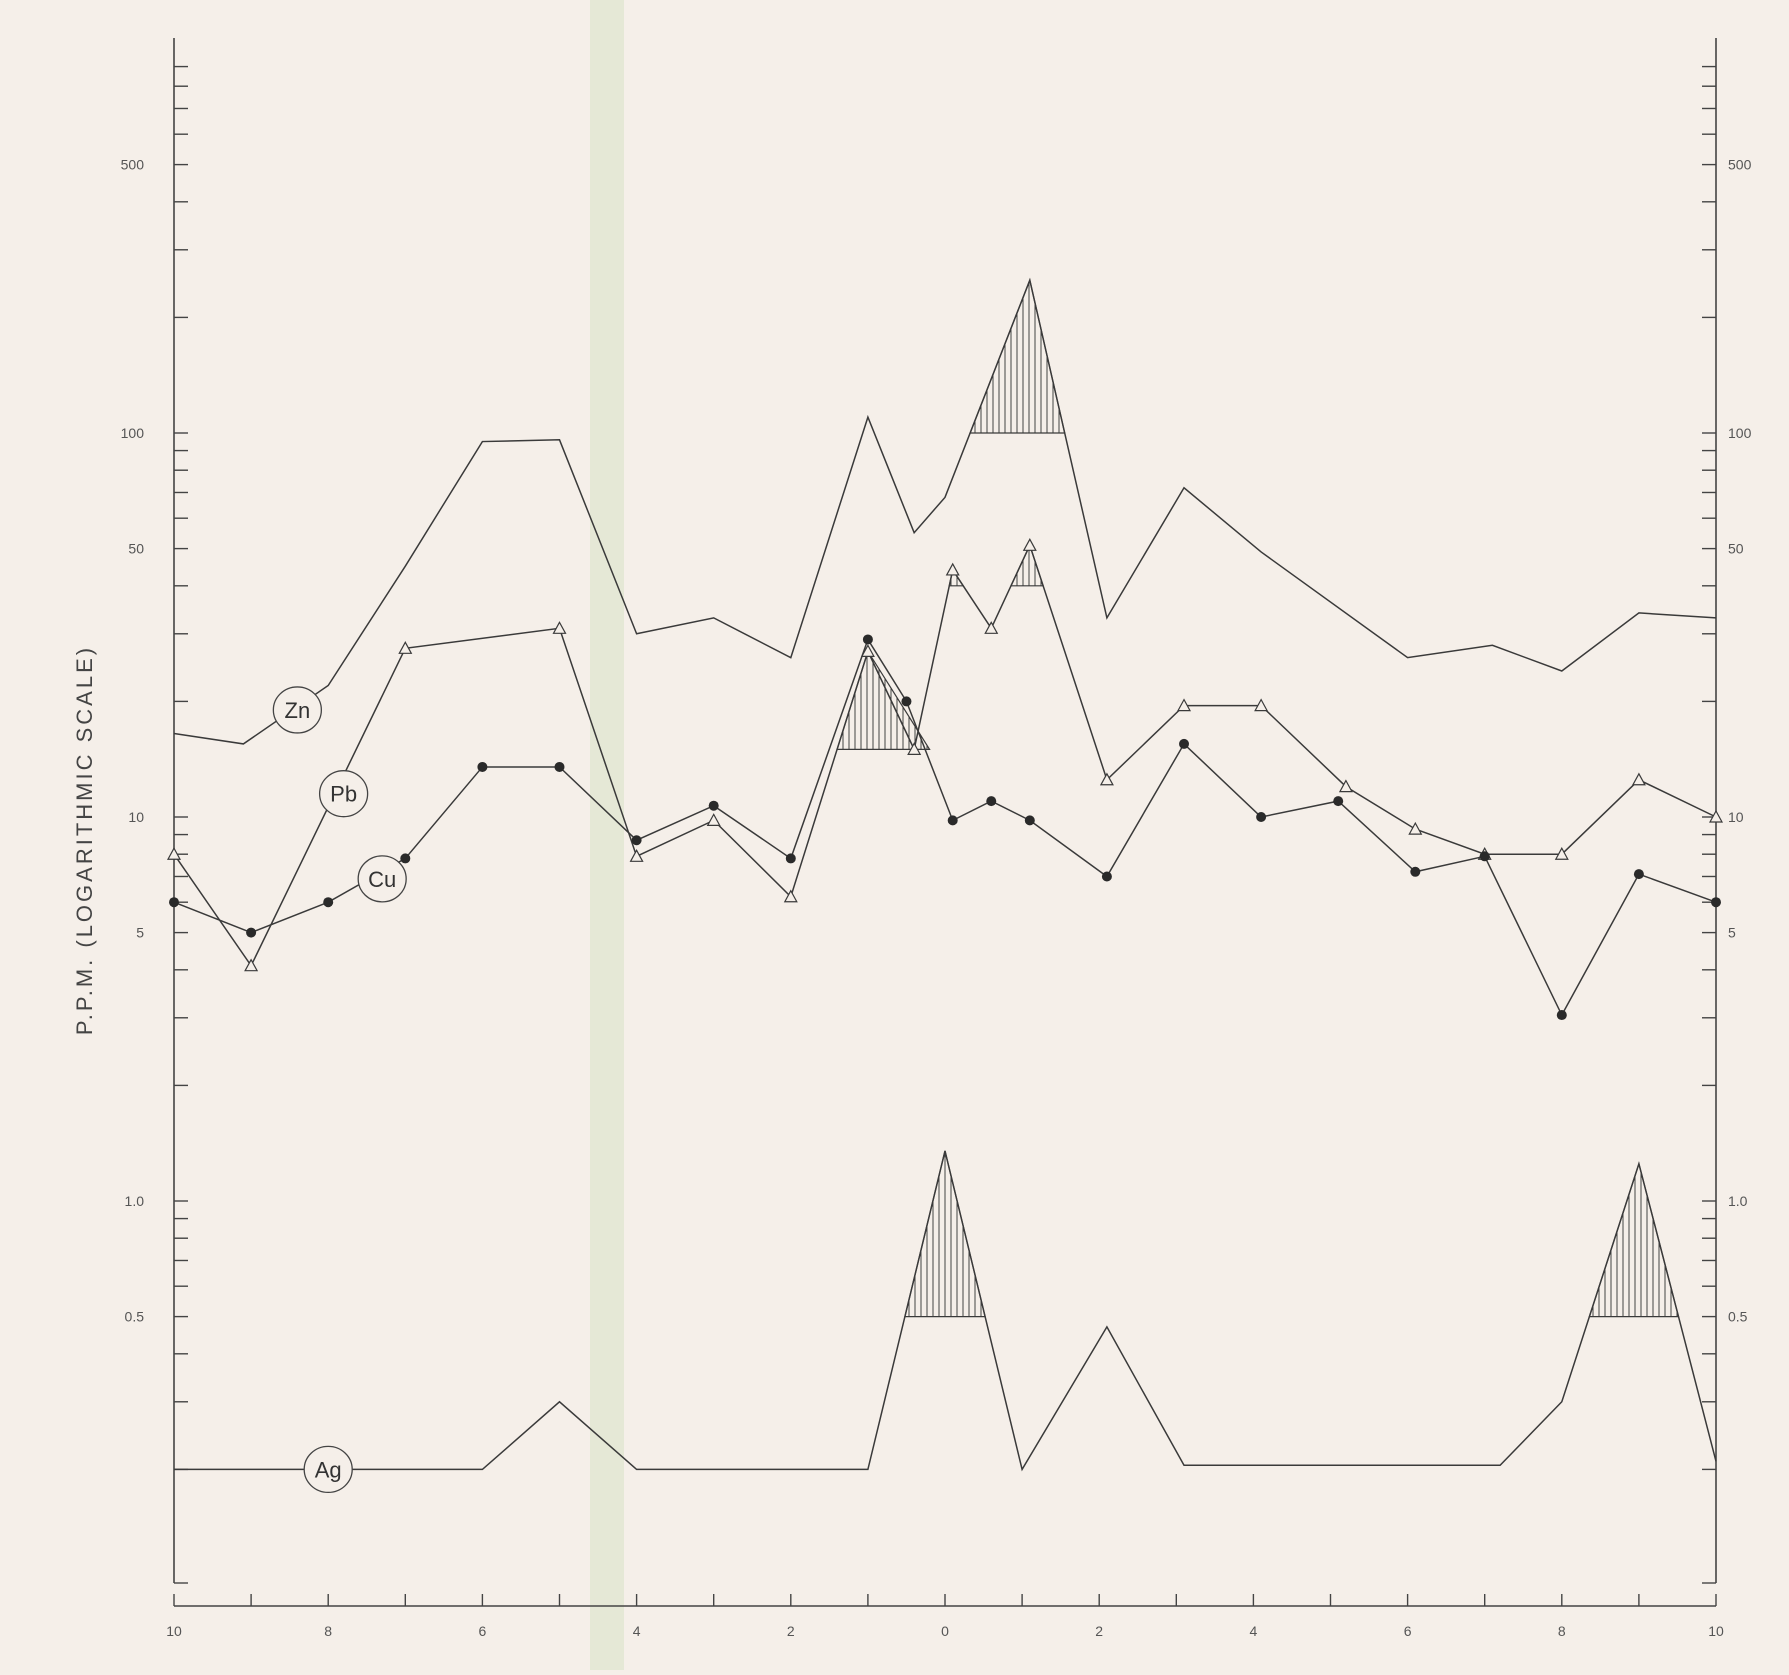 Image resolution: width=1789 pixels, height=1675 pixels. What do you see at coordinates (84, 840) in the screenshot?
I see `y-axis-label: P.P.M. (LOGARITHMIC SCALE)` at bounding box center [84, 840].